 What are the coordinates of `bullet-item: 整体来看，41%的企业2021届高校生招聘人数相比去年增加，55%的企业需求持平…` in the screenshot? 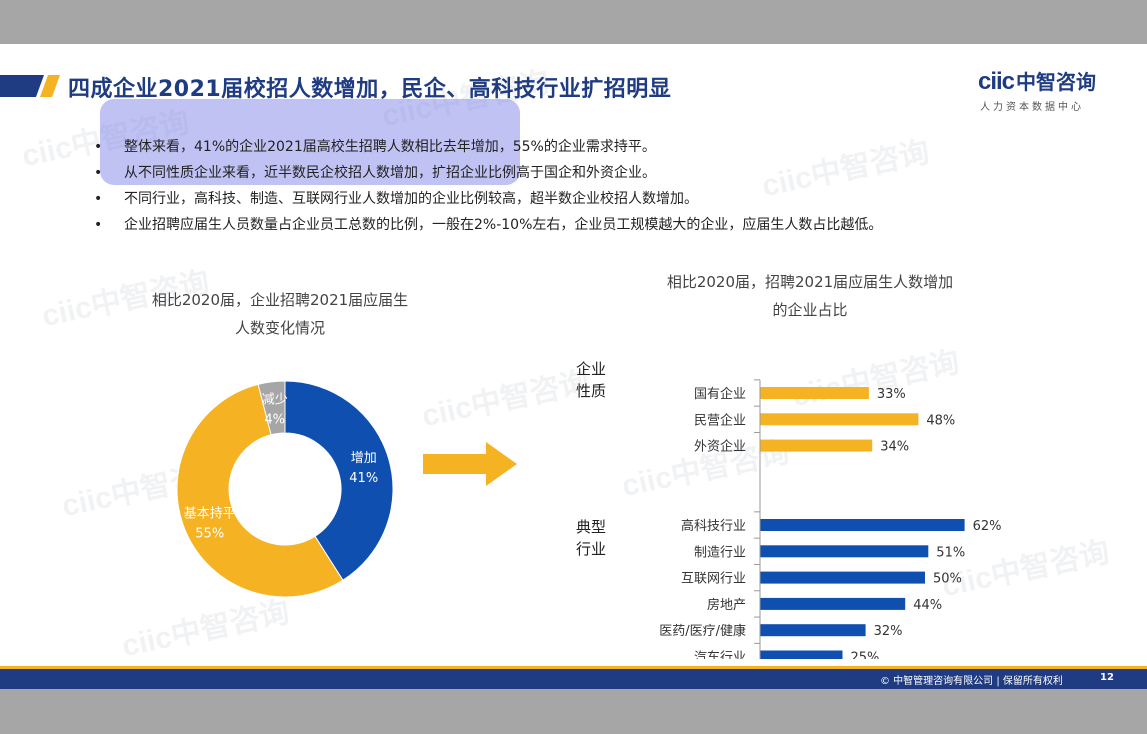 It's located at (583, 147).